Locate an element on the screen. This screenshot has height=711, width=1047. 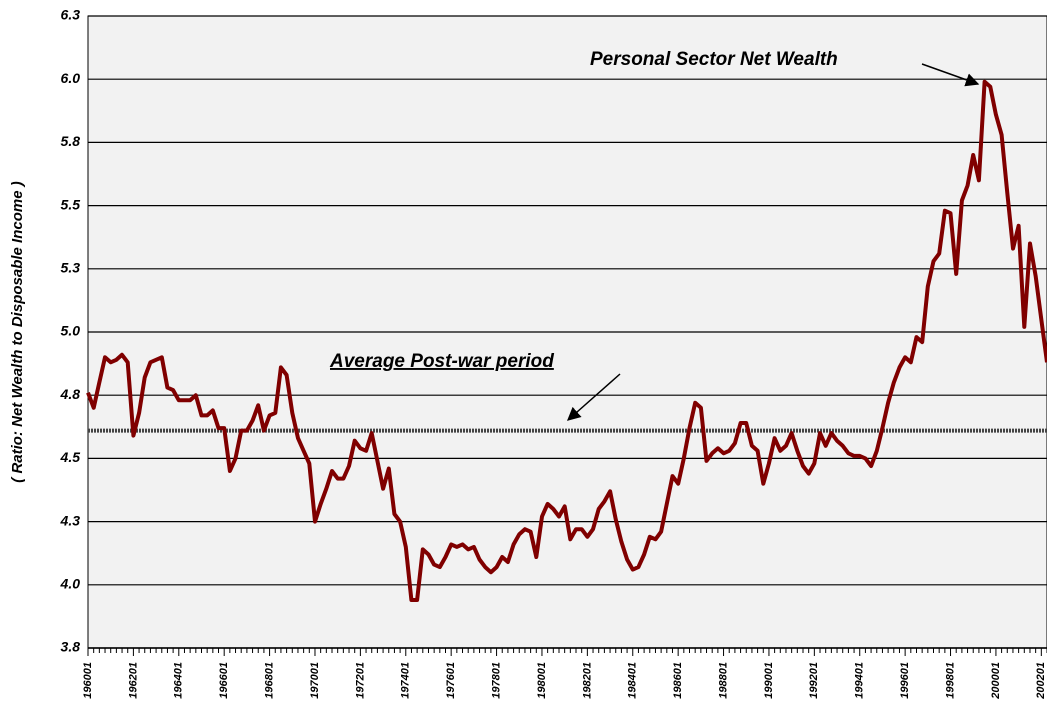
y-tick-label: 4.8 is located at coordinates (70, 394).